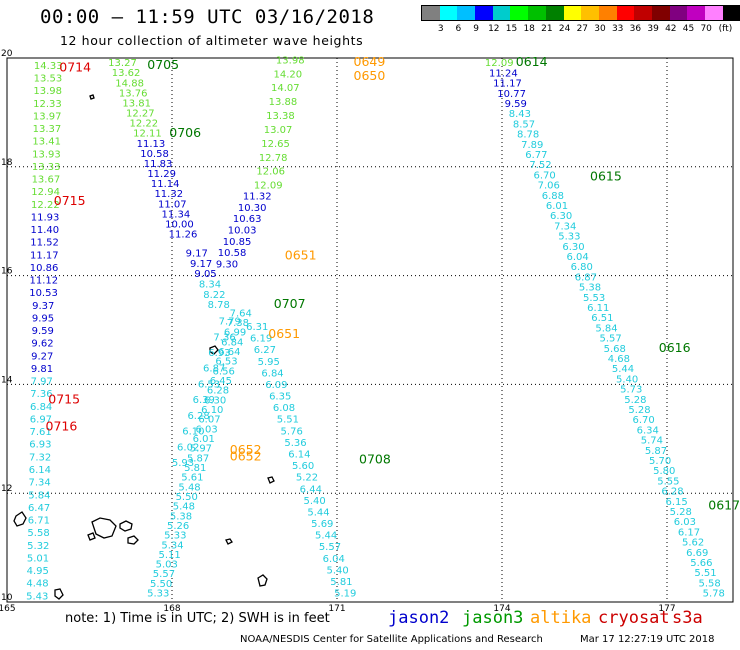 Image resolution: width=740 pixels, height=650 pixels. Describe the element at coordinates (176, 214) in the screenshot. I see `wave-height-value: 11.34` at that location.